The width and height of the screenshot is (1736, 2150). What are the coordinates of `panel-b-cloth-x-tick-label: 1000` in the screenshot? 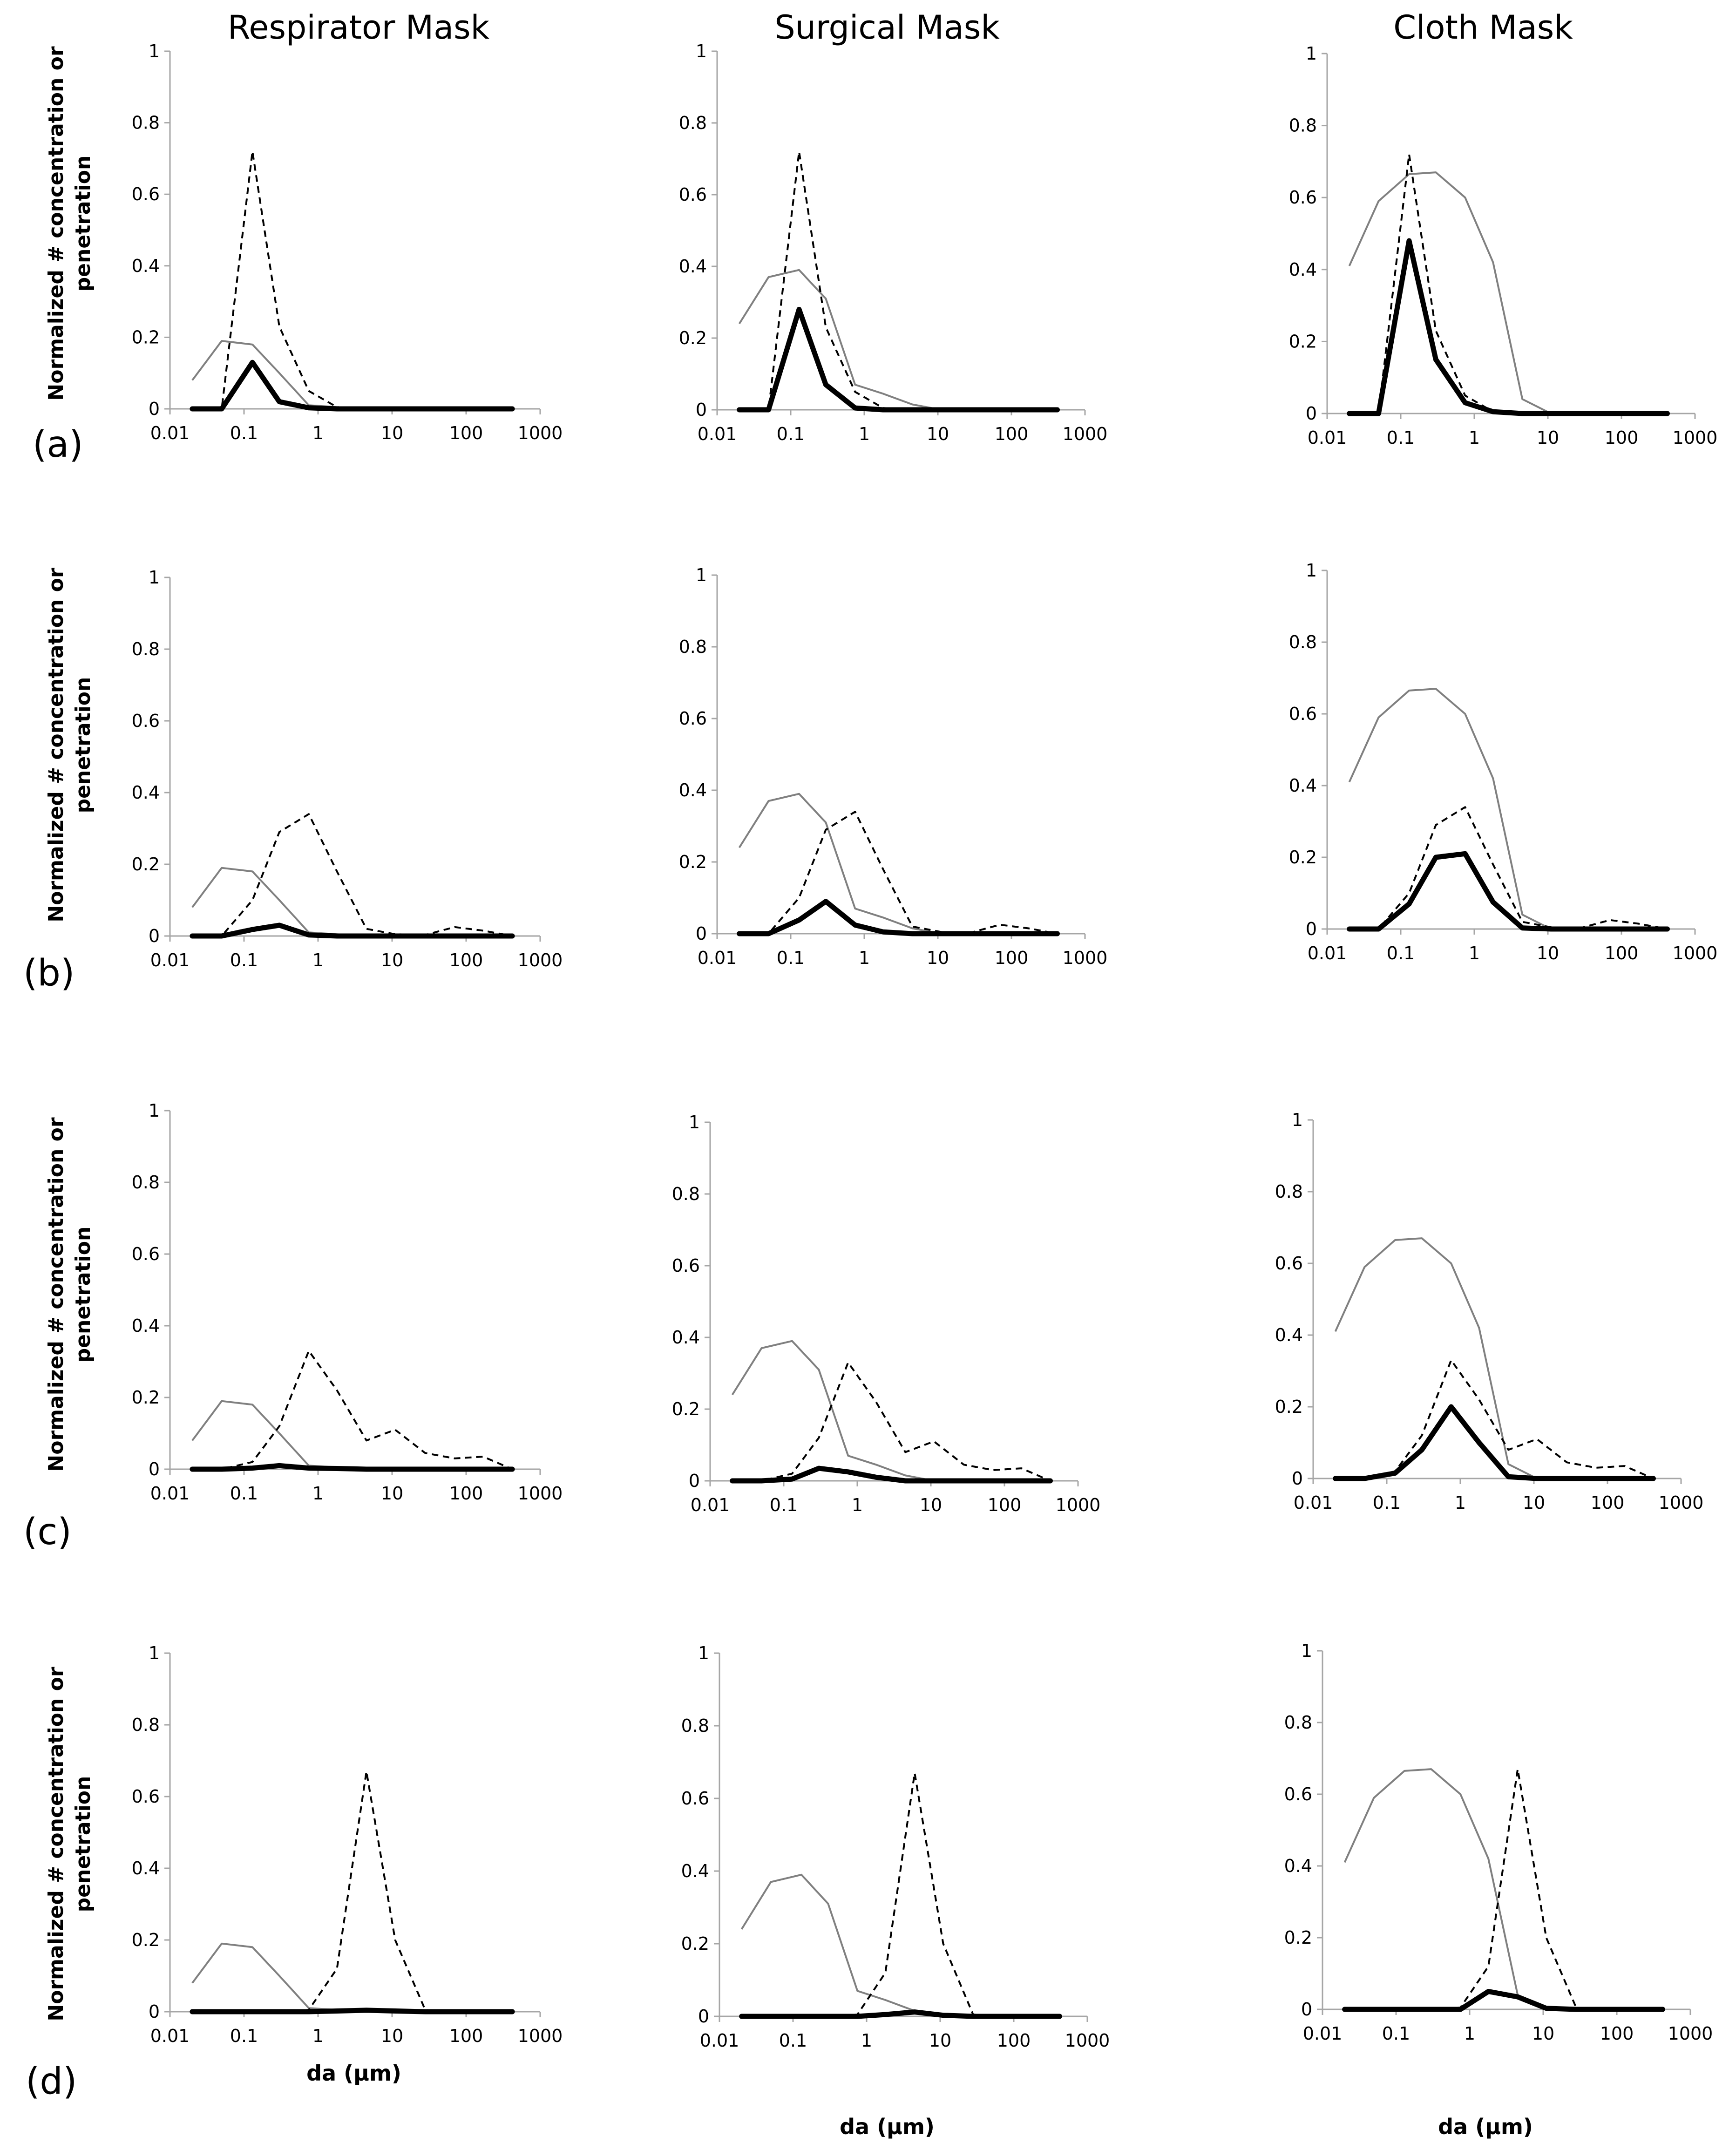 It's located at (1695, 953).